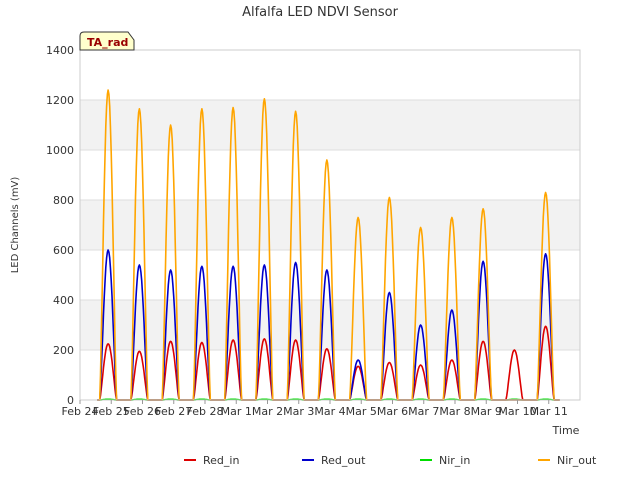 This screenshot has height=480, width=640. I want to click on legend-item: Red_out, so click(334, 460).